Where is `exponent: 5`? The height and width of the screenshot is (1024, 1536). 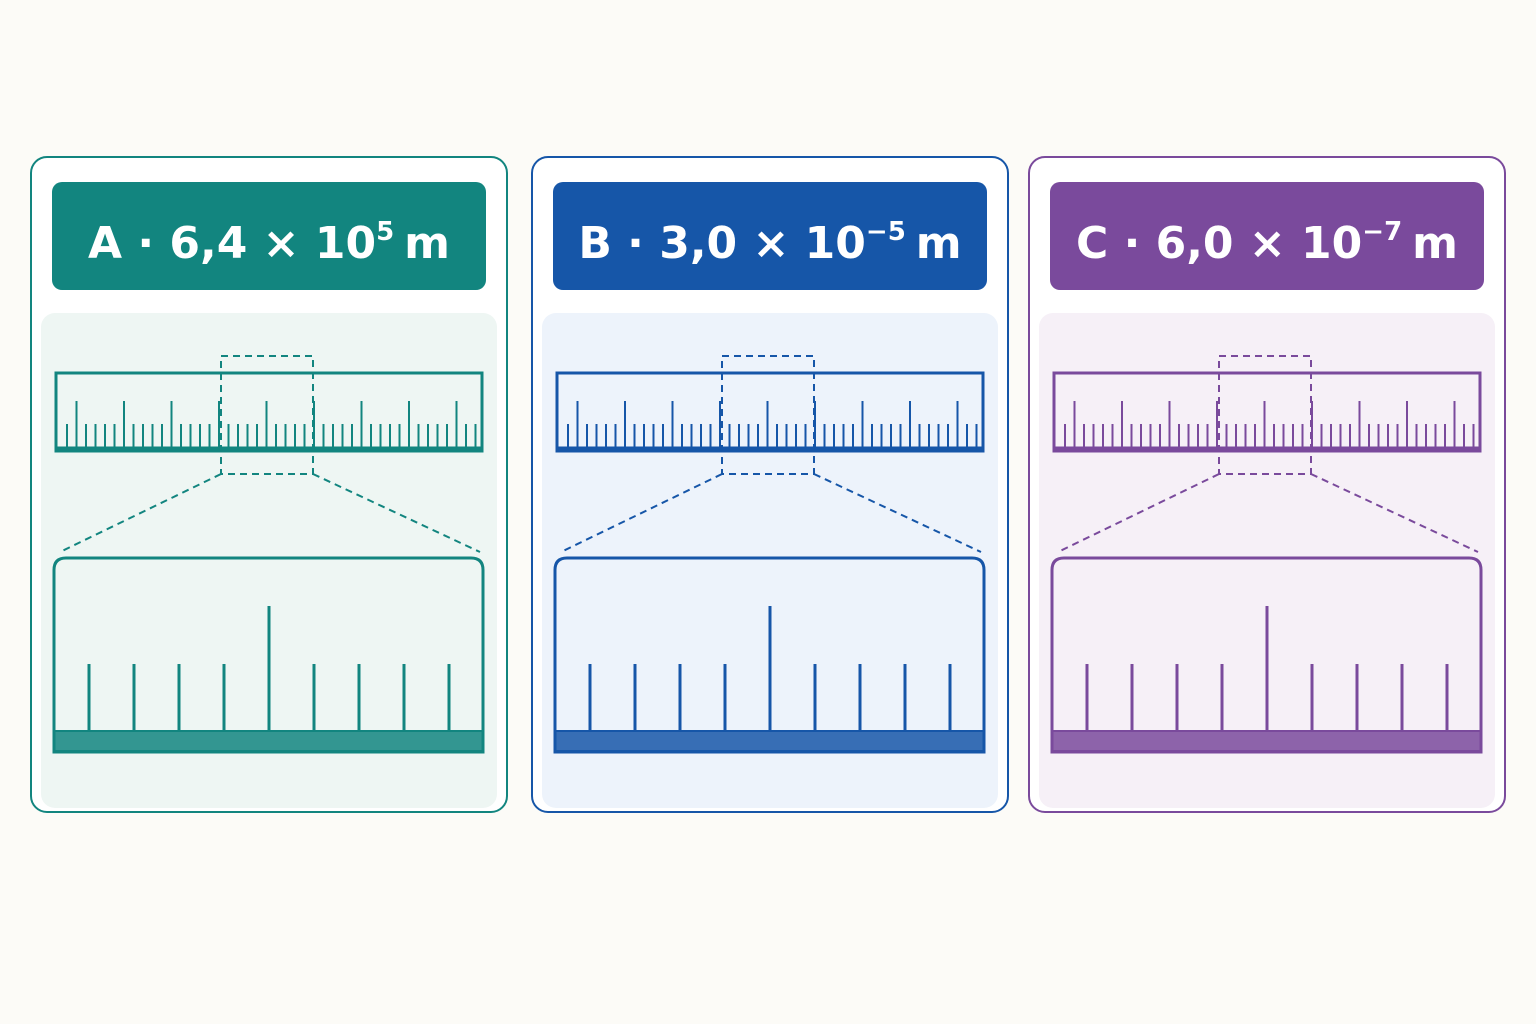 exponent: 5 is located at coordinates (385, 232).